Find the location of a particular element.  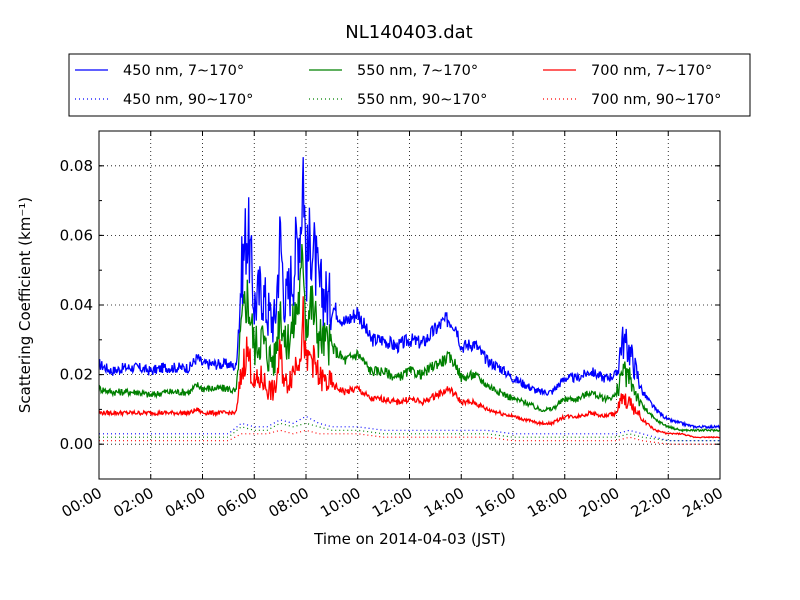

x-tick-label: 06:00 is located at coordinates (237, 502).